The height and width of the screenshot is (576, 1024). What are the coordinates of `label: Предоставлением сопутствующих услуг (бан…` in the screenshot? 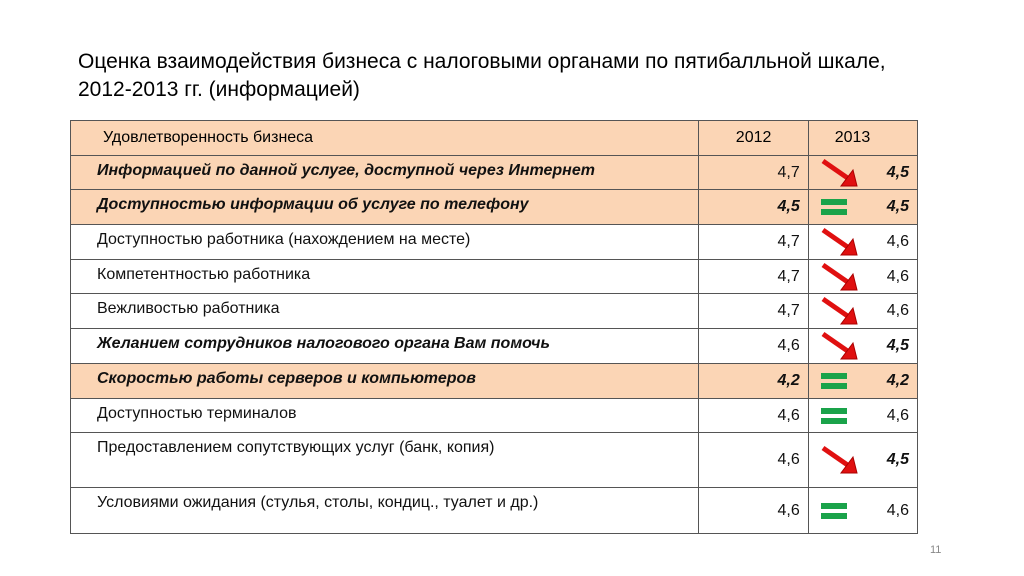 It's located at (296, 447).